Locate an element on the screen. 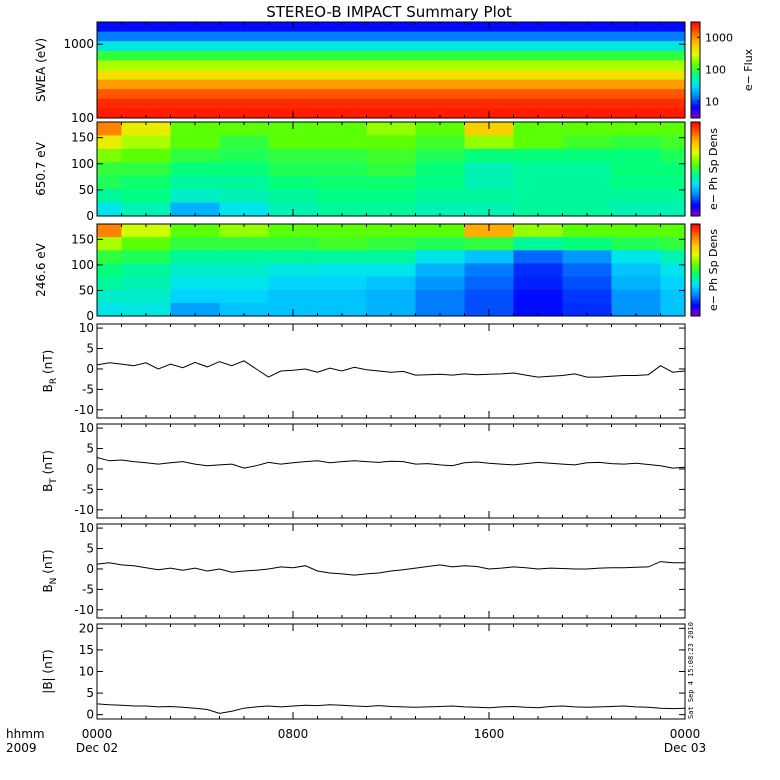 The image size is (780, 780). y-tick-label: -5 is located at coordinates (88, 589).